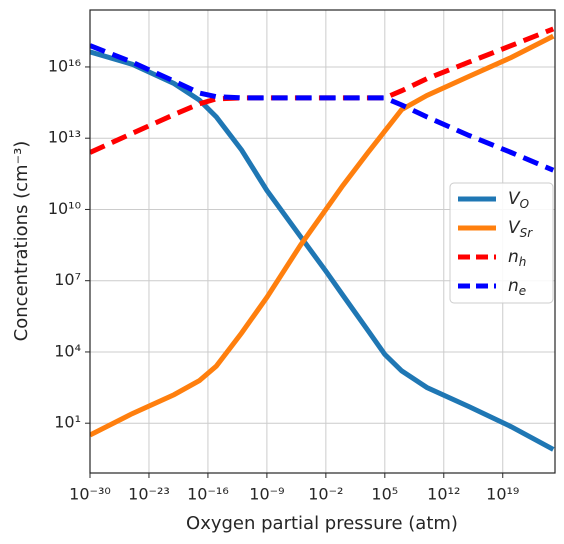 The image size is (564, 544). I want to click on y-tick-label: 10⁷, so click(67, 279).